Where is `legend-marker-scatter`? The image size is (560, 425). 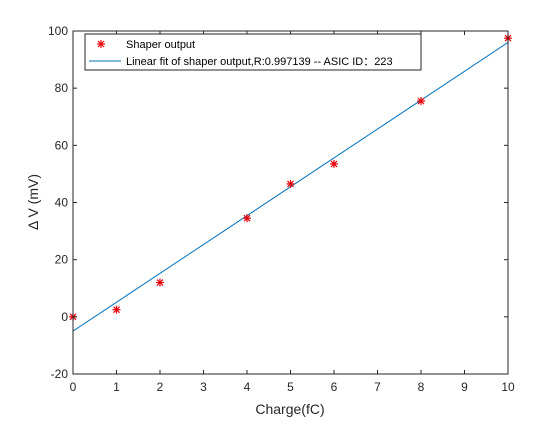 legend-marker-scatter is located at coordinates (101, 44).